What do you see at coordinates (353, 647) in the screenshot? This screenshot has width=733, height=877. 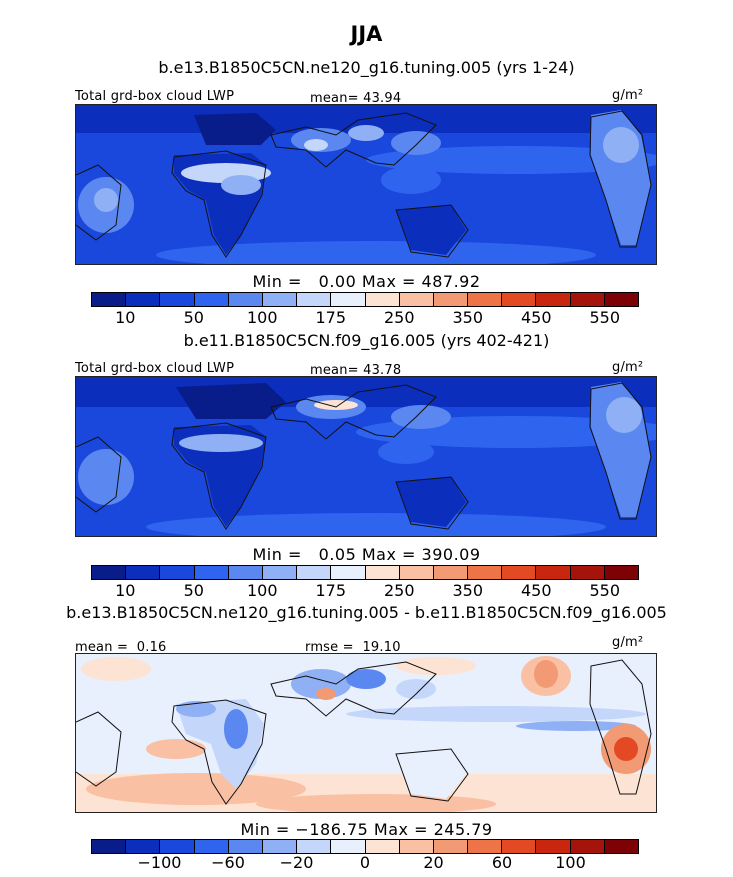 I see `panel3-rmse: rmse = 19.10` at bounding box center [353, 647].